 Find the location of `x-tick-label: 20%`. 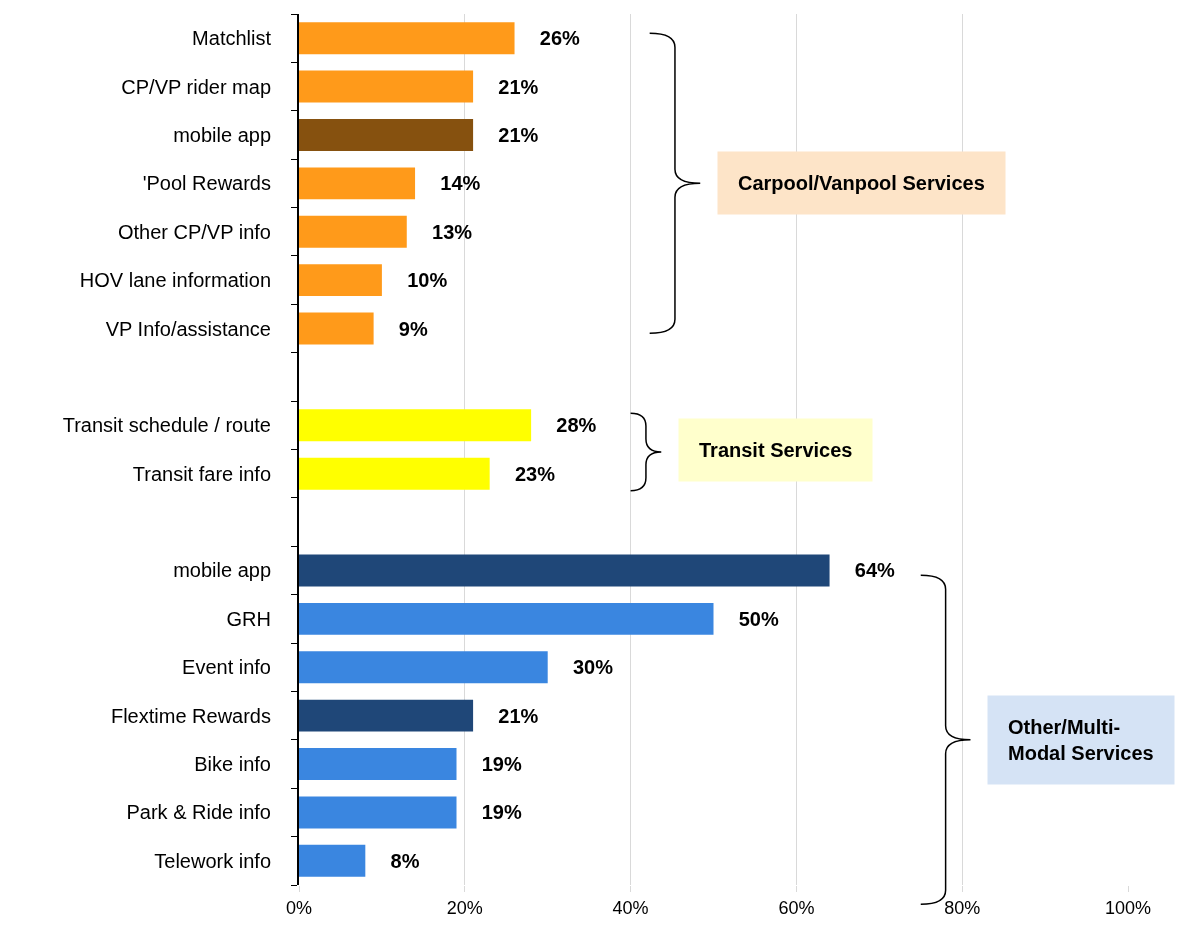

x-tick-label: 20% is located at coordinates (464, 907).